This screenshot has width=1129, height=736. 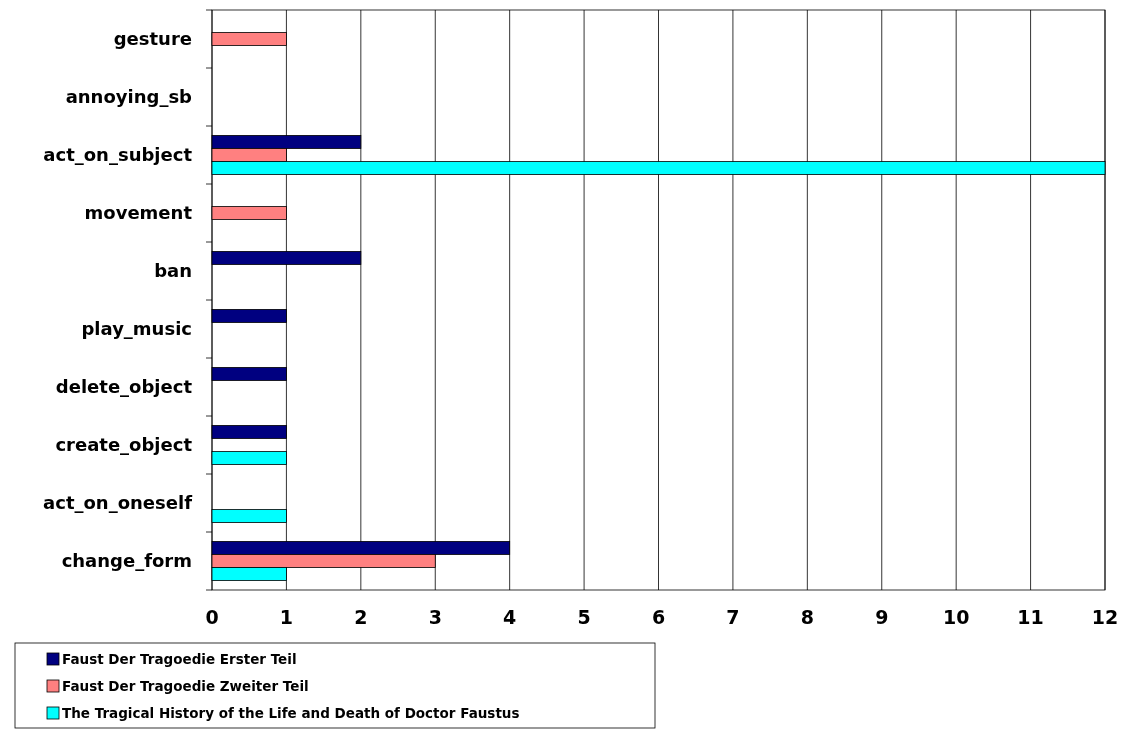 What do you see at coordinates (212, 617) in the screenshot?
I see `x-tick-label: 0` at bounding box center [212, 617].